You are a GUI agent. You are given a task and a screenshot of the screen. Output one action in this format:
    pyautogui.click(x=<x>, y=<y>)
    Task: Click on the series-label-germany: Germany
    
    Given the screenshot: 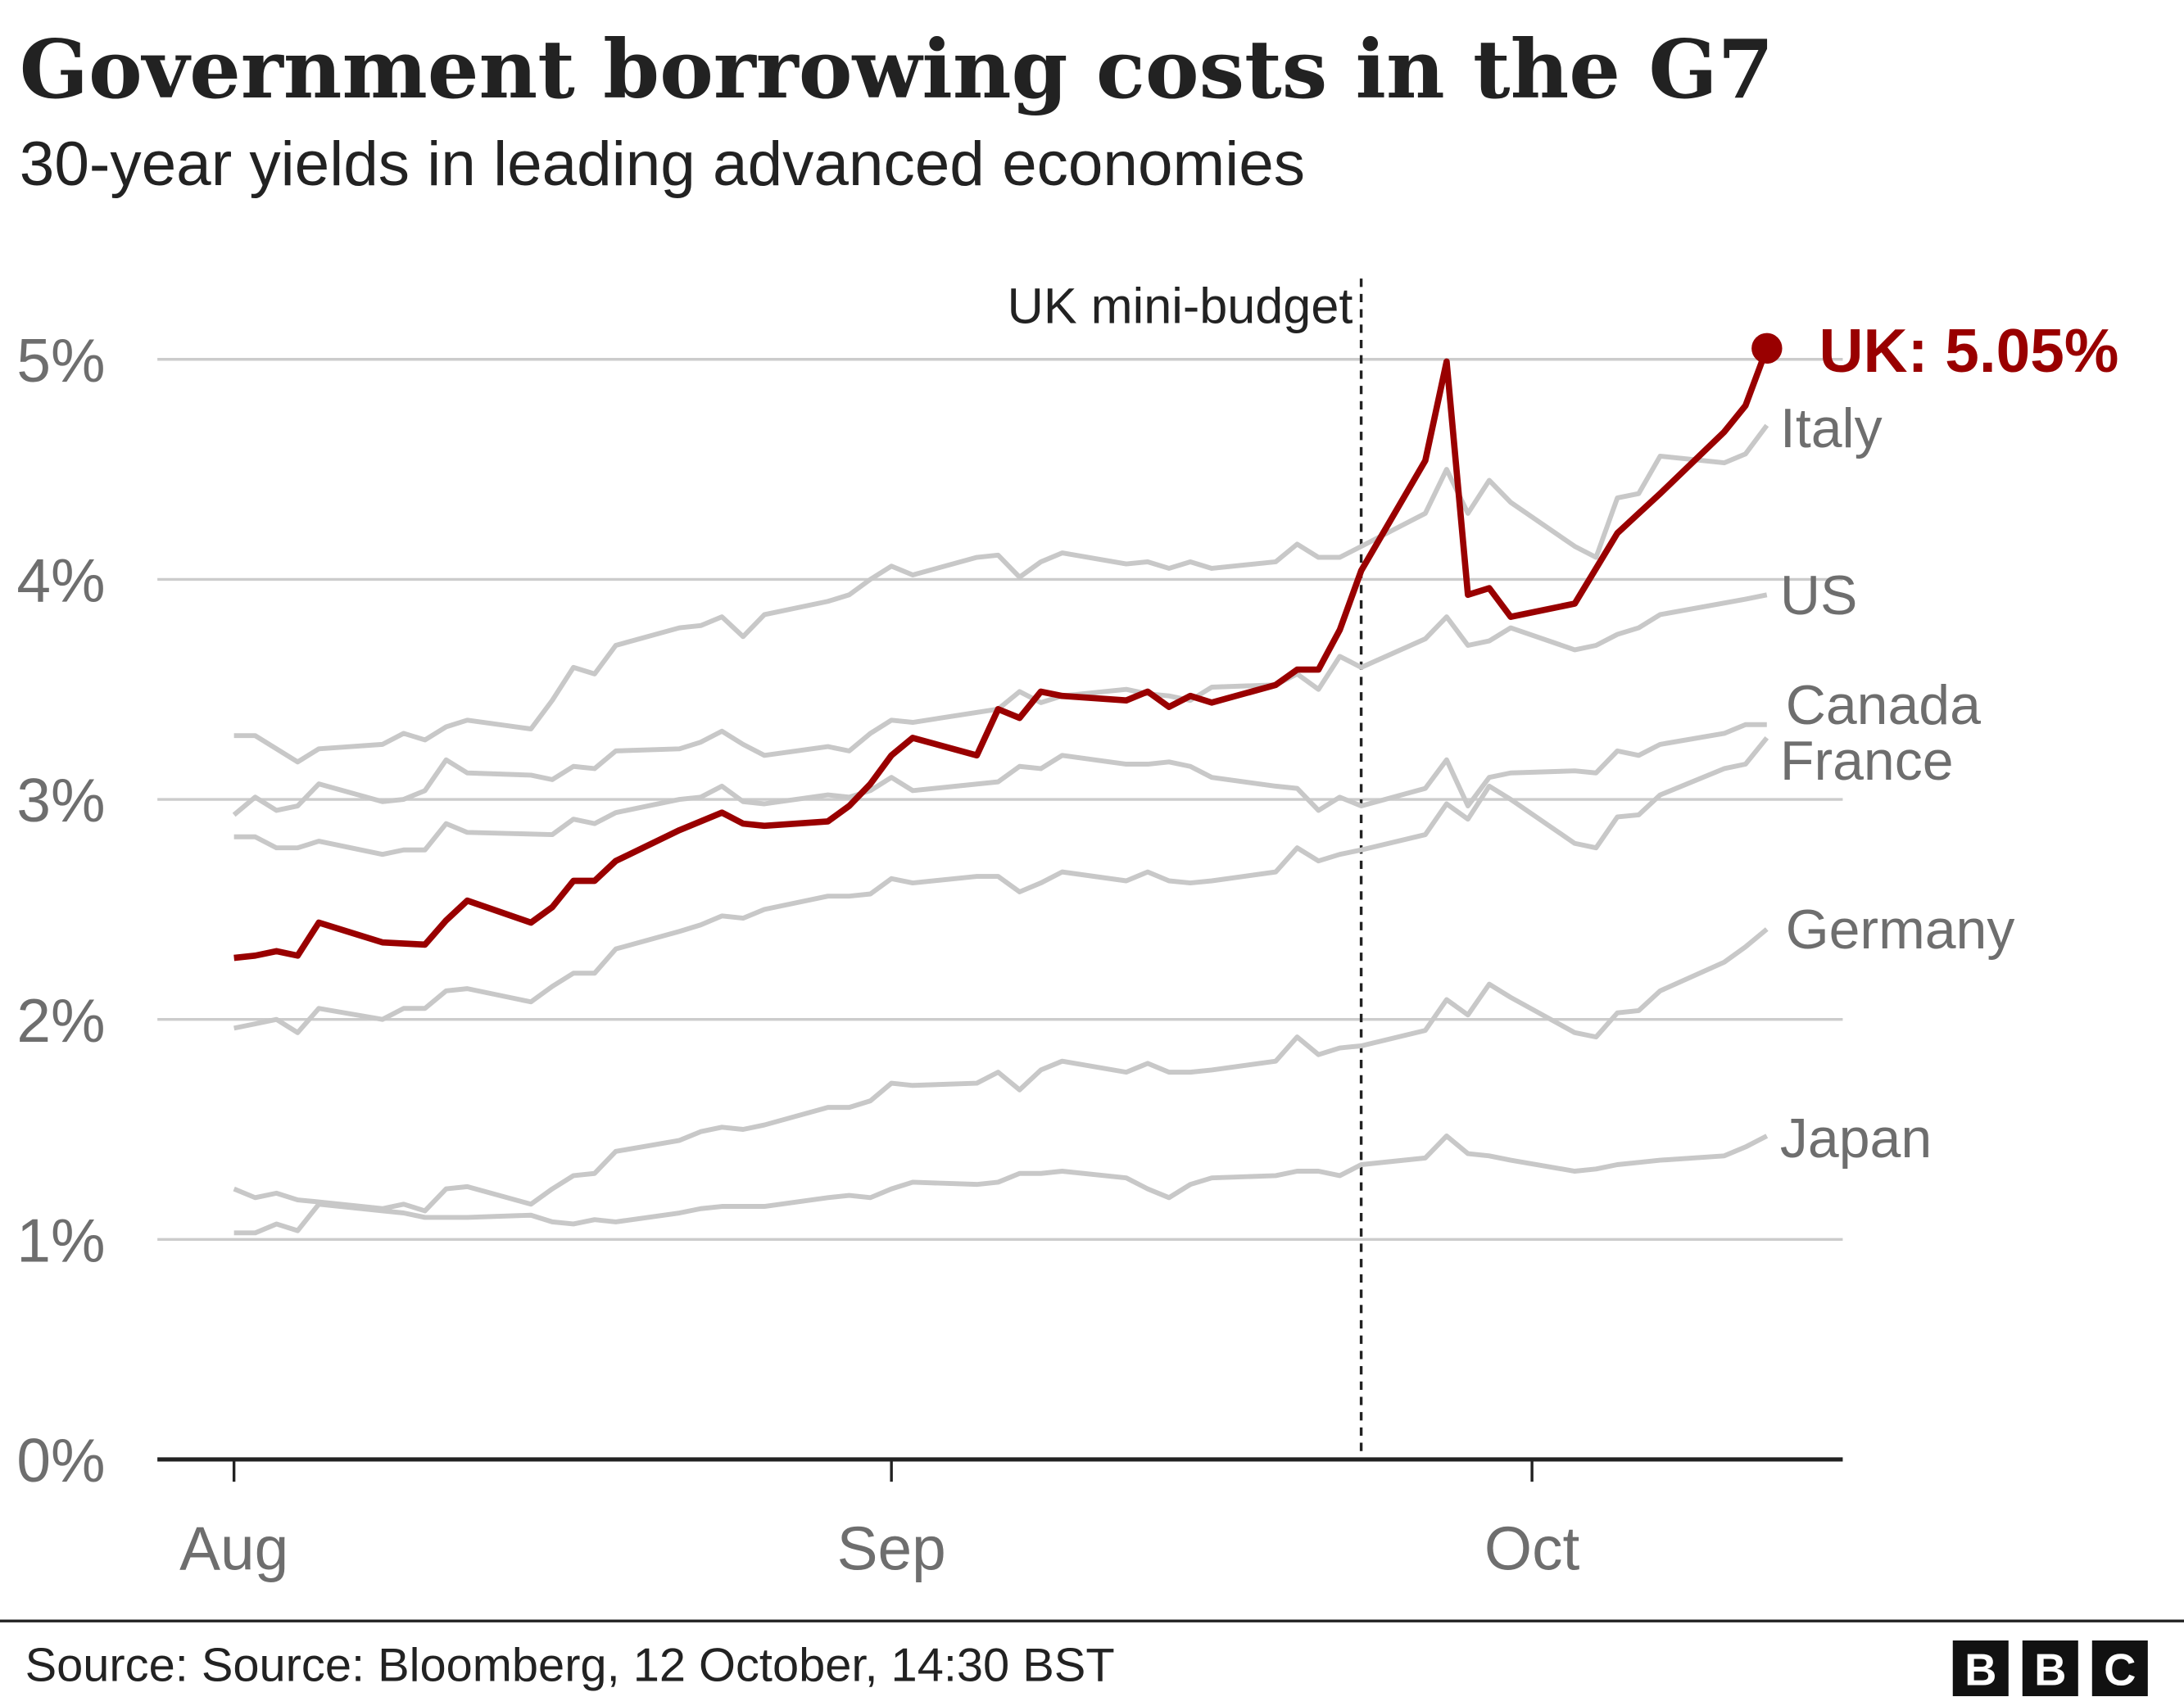 What is the action you would take?
    pyautogui.click(x=1900, y=929)
    